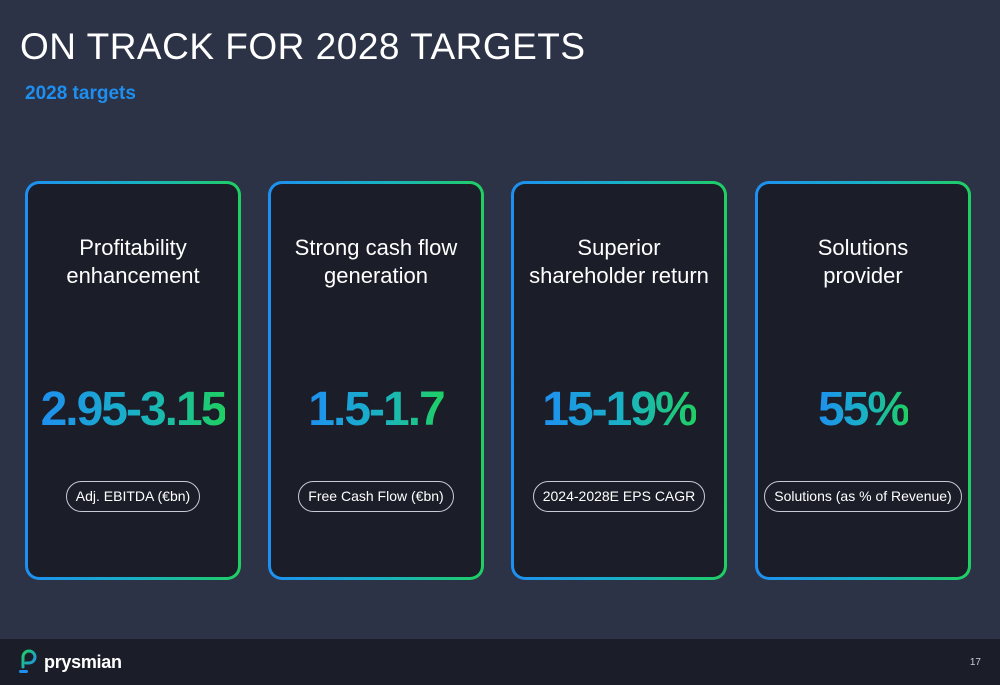 The image size is (1000, 685). I want to click on footer-bar: prysmian 17, so click(500, 662).